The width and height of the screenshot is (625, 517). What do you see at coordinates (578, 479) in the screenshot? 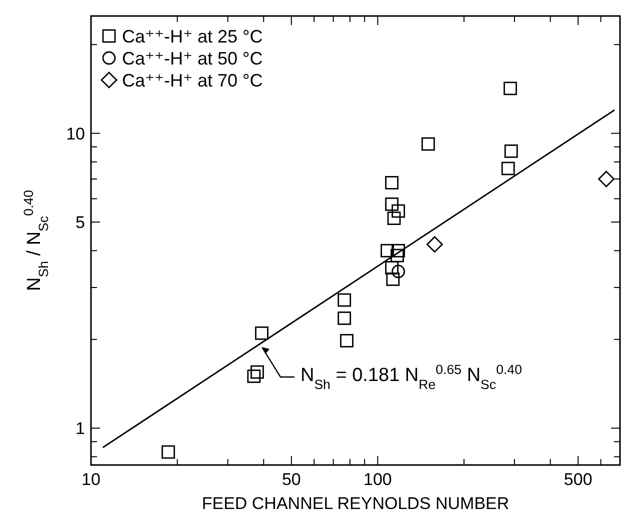
I see `x-tick-label: 500` at bounding box center [578, 479].